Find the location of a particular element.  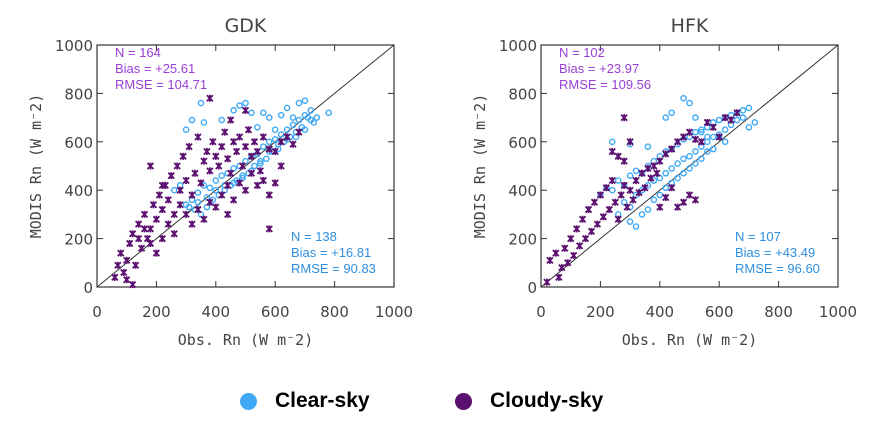

panel-1-y-tick-label: 600 is located at coordinates (78, 143).